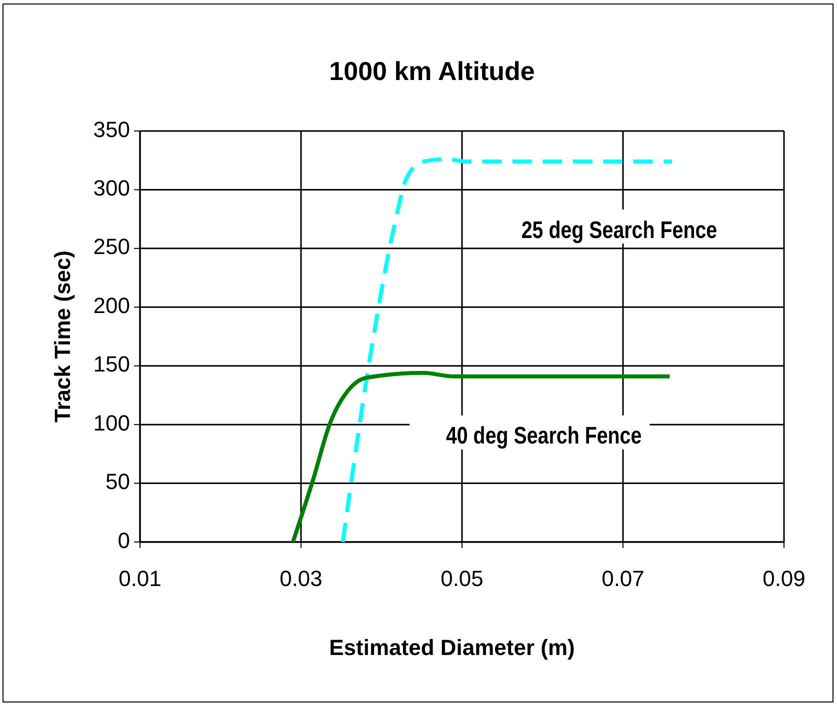 The width and height of the screenshot is (837, 704). I want to click on y-tick-label: 250, so click(111, 247).